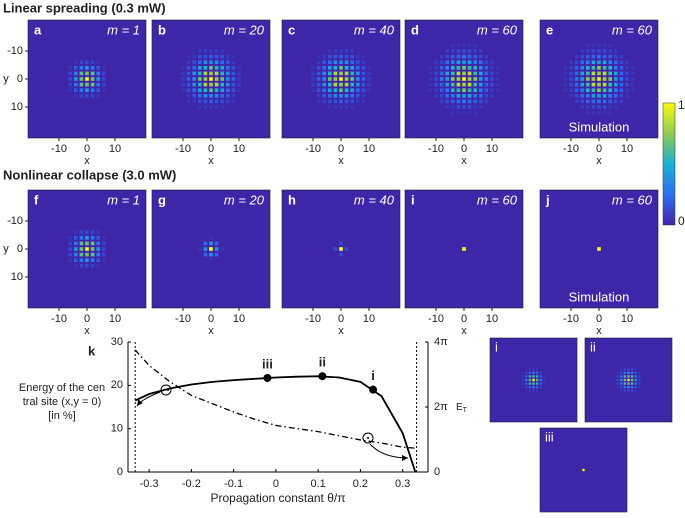 This screenshot has height=518, width=685. Describe the element at coordinates (87, 331) in the screenshot. I see `x-axis-label: x` at that location.